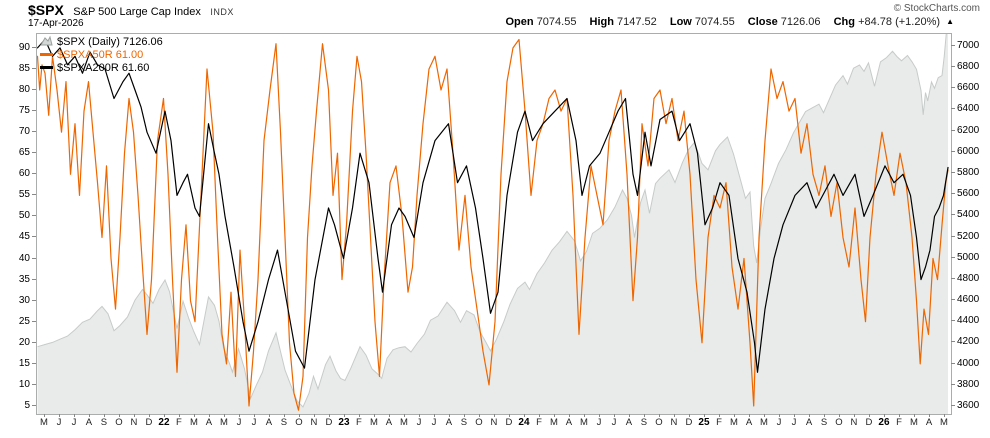 The width and height of the screenshot is (990, 438). What do you see at coordinates (844, 22) in the screenshot?
I see `chg-label: Chg` at bounding box center [844, 22].